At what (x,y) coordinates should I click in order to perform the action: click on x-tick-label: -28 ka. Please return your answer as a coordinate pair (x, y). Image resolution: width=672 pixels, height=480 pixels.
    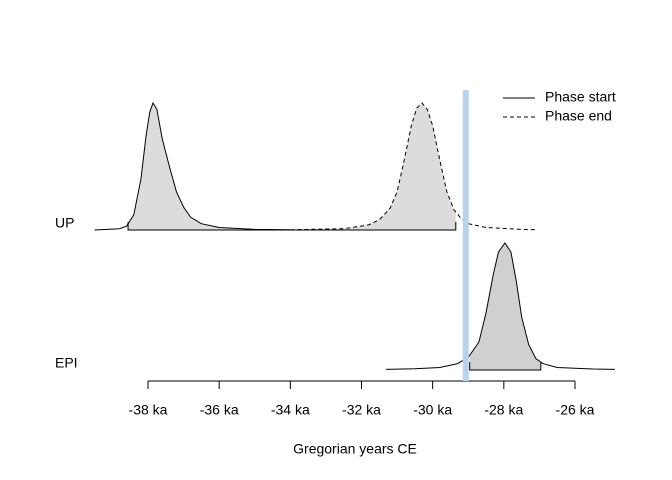
    Looking at the image, I should click on (503, 410).